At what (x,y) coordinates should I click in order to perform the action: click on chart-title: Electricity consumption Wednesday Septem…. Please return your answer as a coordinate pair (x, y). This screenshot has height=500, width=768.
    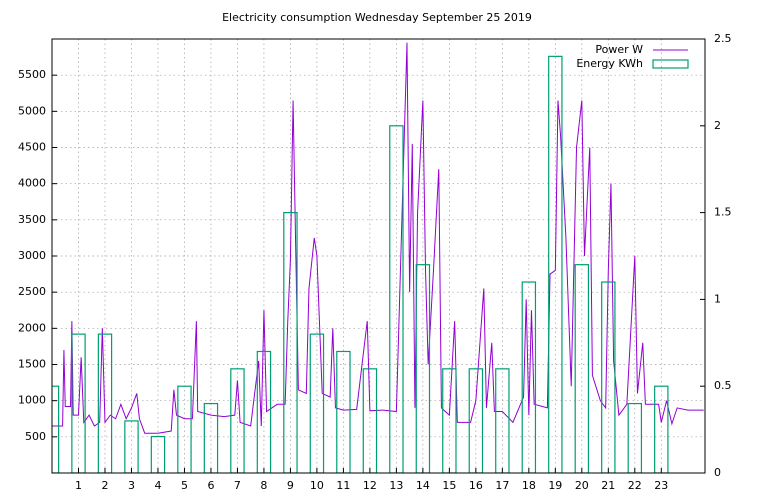
    Looking at the image, I should click on (377, 17).